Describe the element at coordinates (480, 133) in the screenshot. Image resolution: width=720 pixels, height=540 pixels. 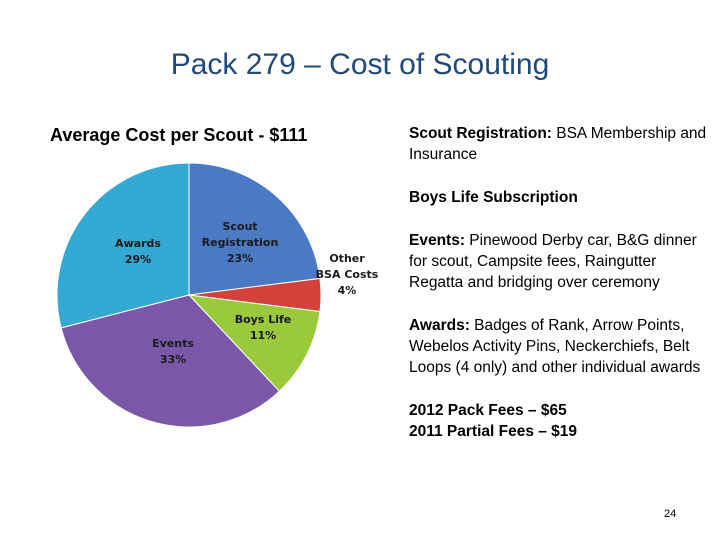
I see `note-registration-heading: Scout Registration:` at that location.